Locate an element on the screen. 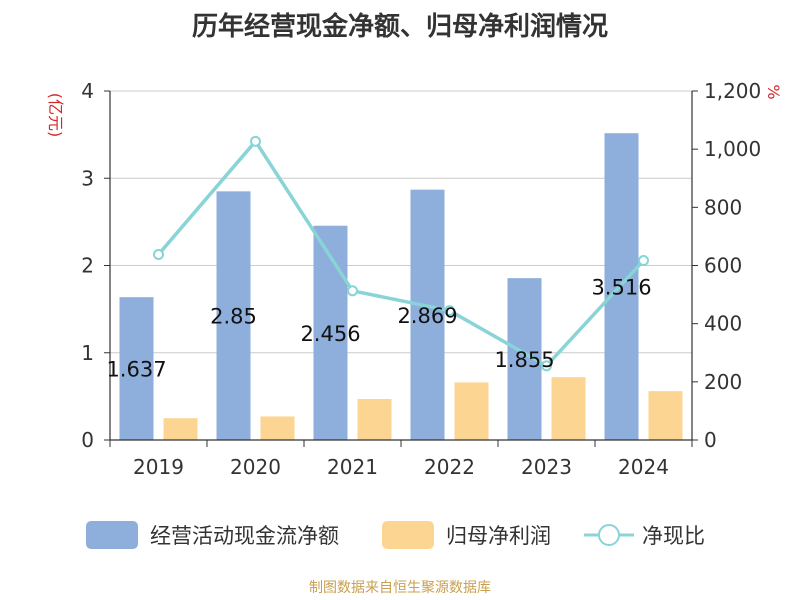 Image resolution: width=800 pixels, height=600 pixels. source-note: 制图数据来自恒生聚源数据库 is located at coordinates (400, 588).